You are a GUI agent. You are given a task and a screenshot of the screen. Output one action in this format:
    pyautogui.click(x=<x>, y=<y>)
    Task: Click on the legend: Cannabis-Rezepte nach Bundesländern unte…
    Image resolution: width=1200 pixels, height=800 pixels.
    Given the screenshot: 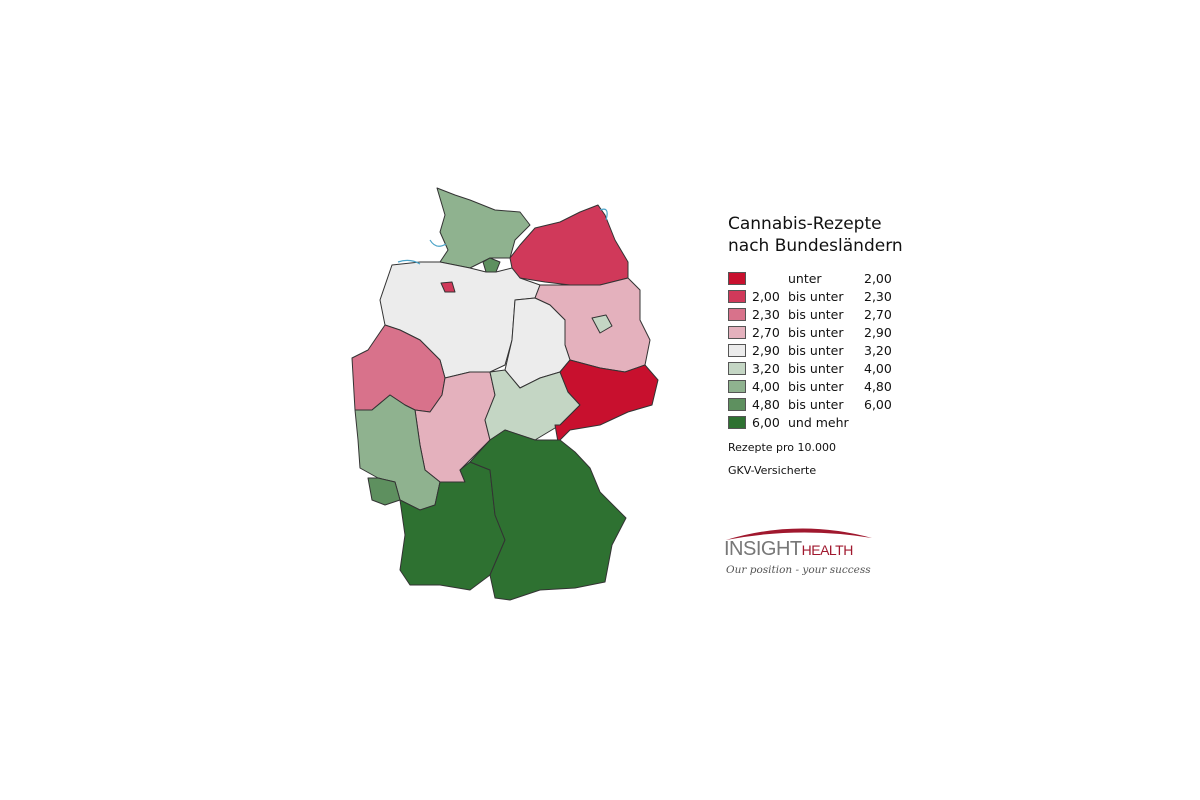 What is the action you would take?
    pyautogui.click(x=816, y=345)
    